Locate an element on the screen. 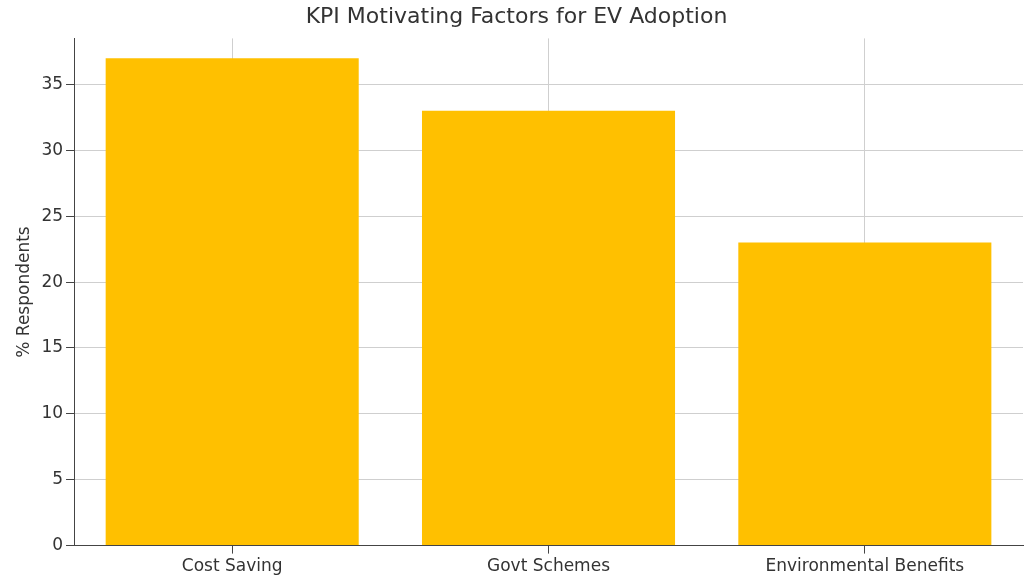  y-tick-label: 30 is located at coordinates (52, 148).